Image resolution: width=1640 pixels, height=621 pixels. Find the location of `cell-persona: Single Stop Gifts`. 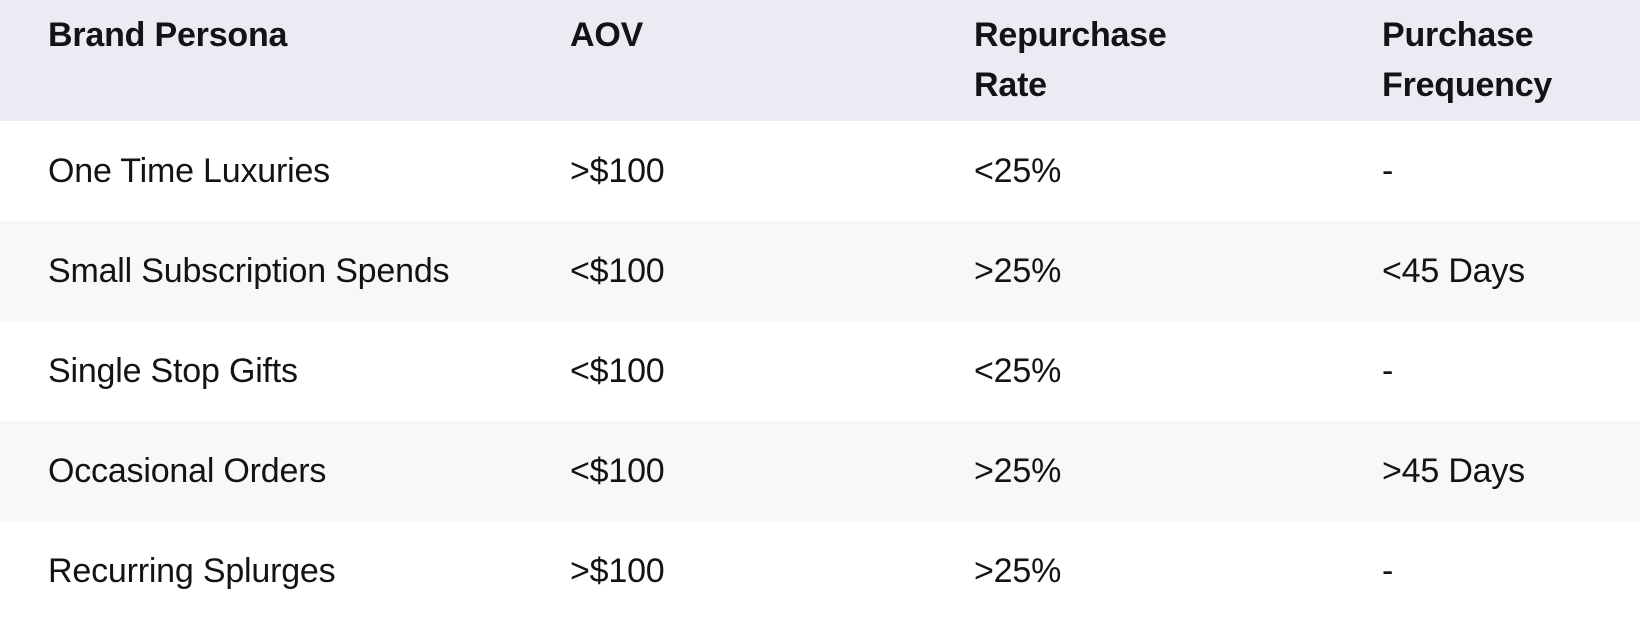

cell-persona: Single Stop Gifts is located at coordinates (173, 370).